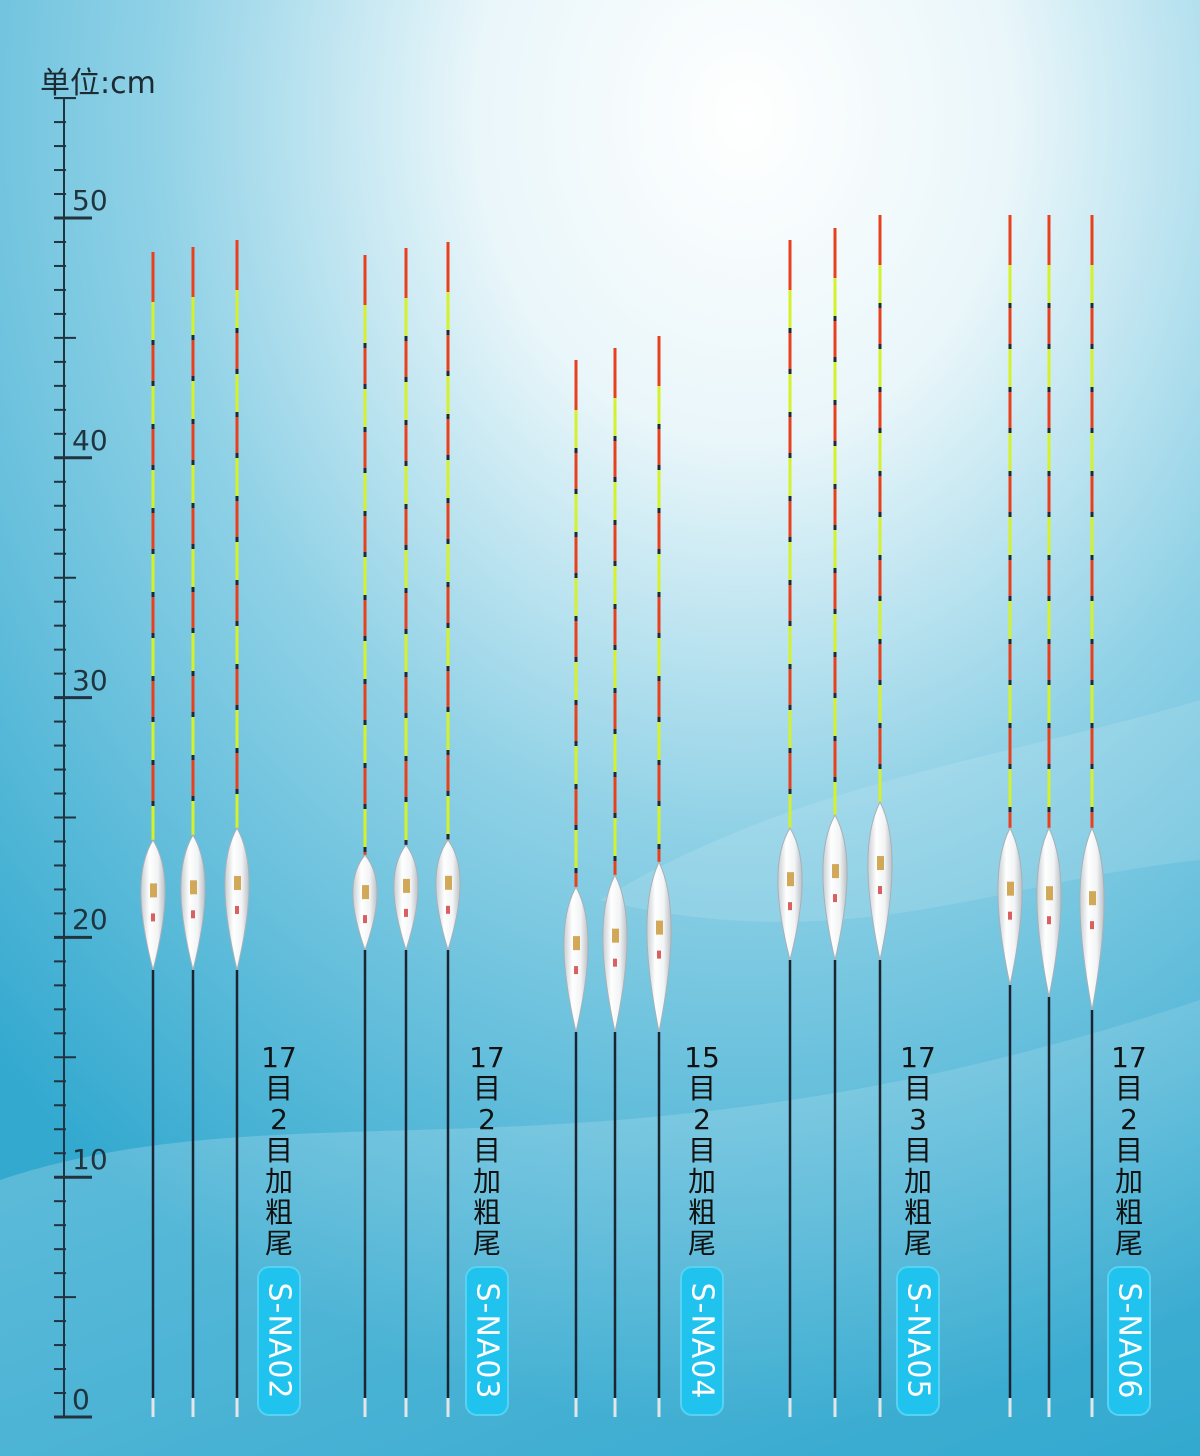 The width and height of the screenshot is (1200, 1456). I want to click on spec-label: 17 目 3 目加粗尾, so click(918, 1150).